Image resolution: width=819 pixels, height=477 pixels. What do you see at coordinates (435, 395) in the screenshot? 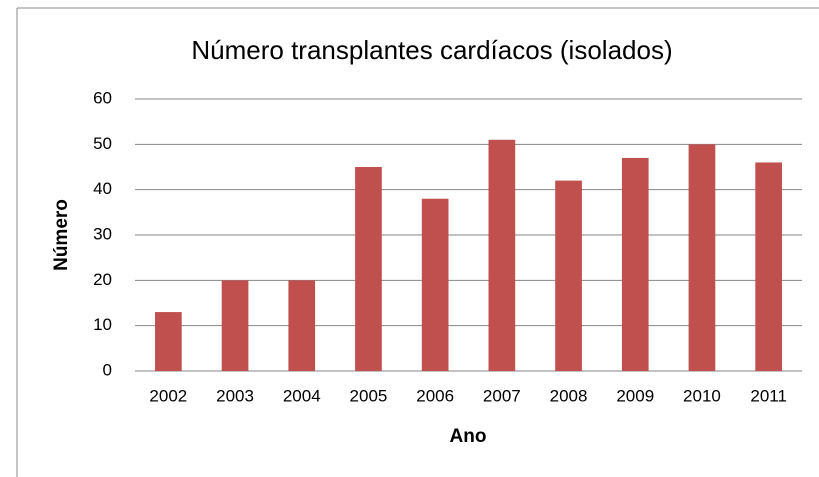
I see `x-tick-label: 2006` at bounding box center [435, 395].